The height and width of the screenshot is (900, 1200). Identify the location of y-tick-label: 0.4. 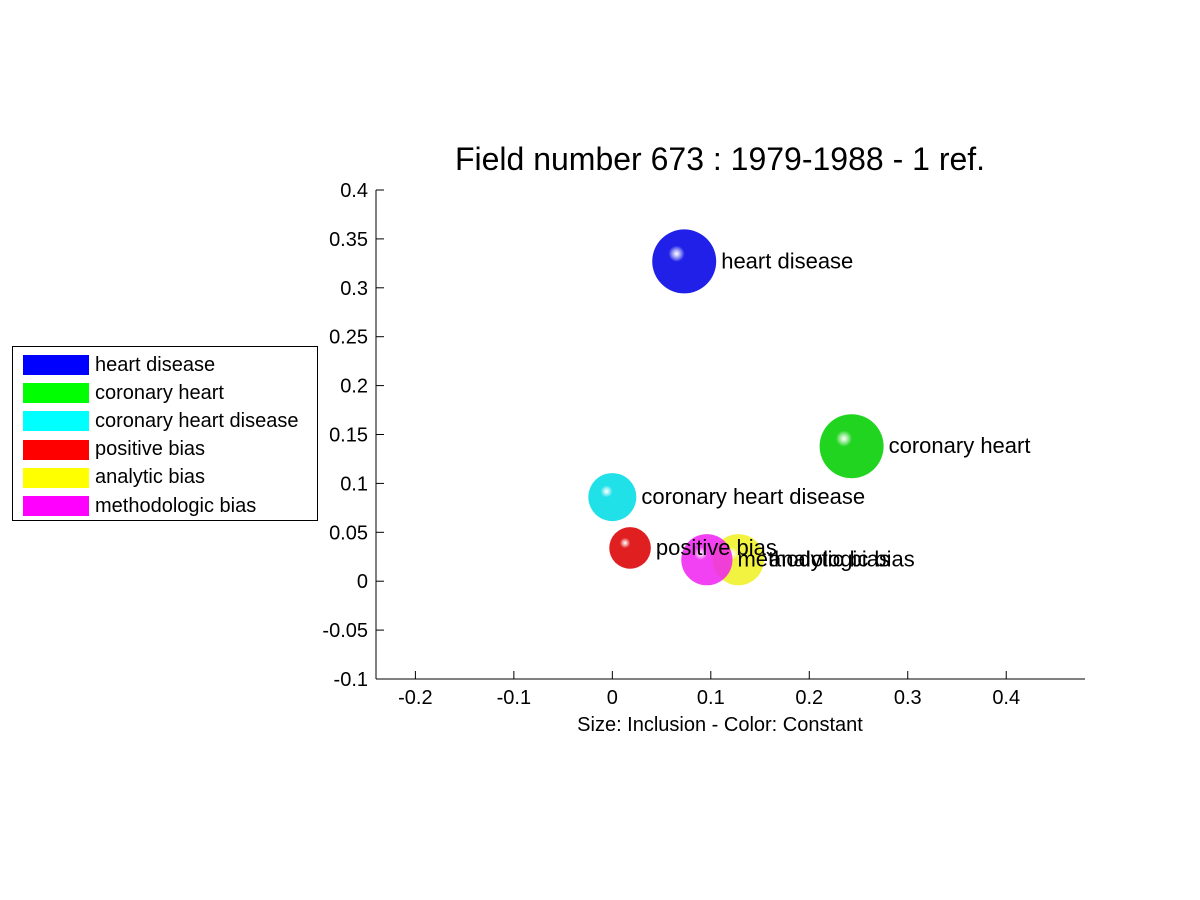
(354, 191).